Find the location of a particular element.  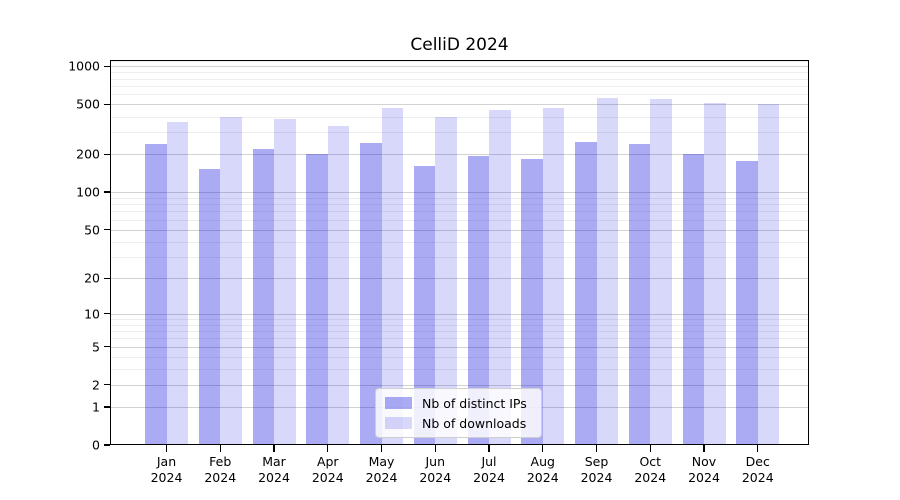

x-axis-tick-label: Dec 2024 is located at coordinates (758, 469).